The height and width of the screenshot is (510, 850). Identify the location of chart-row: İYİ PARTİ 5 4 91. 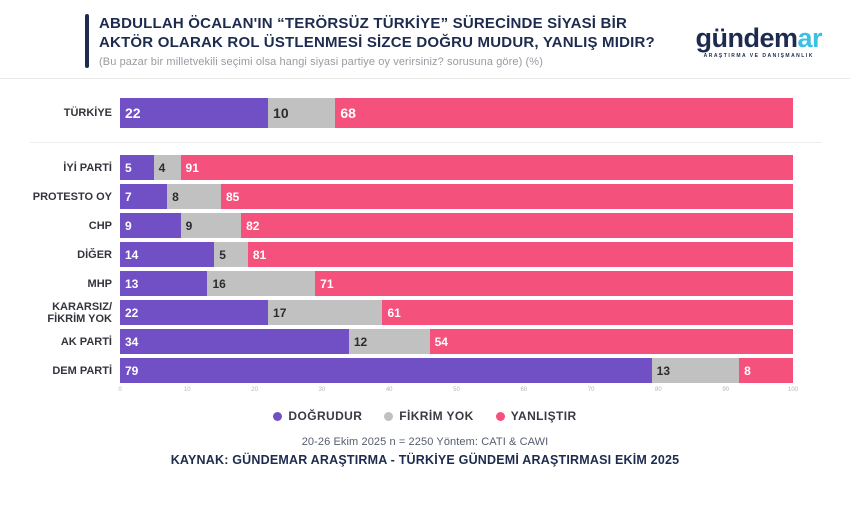
(425, 167).